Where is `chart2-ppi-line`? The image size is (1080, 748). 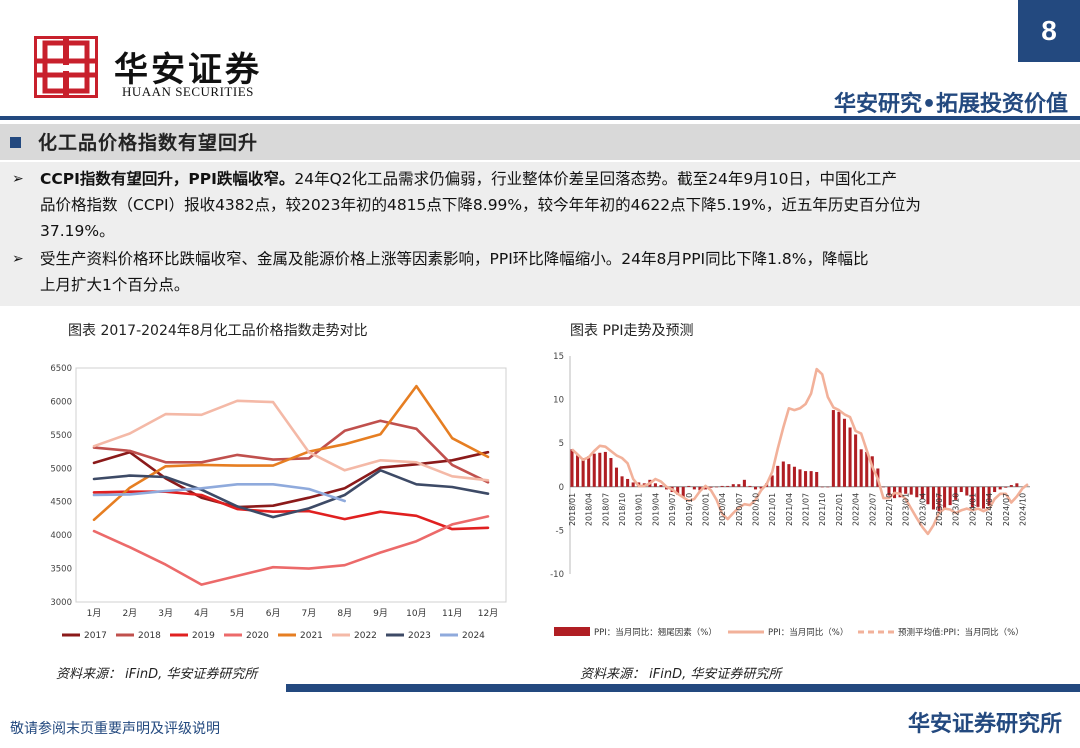
chart2-ppi-line is located at coordinates (800, 451).